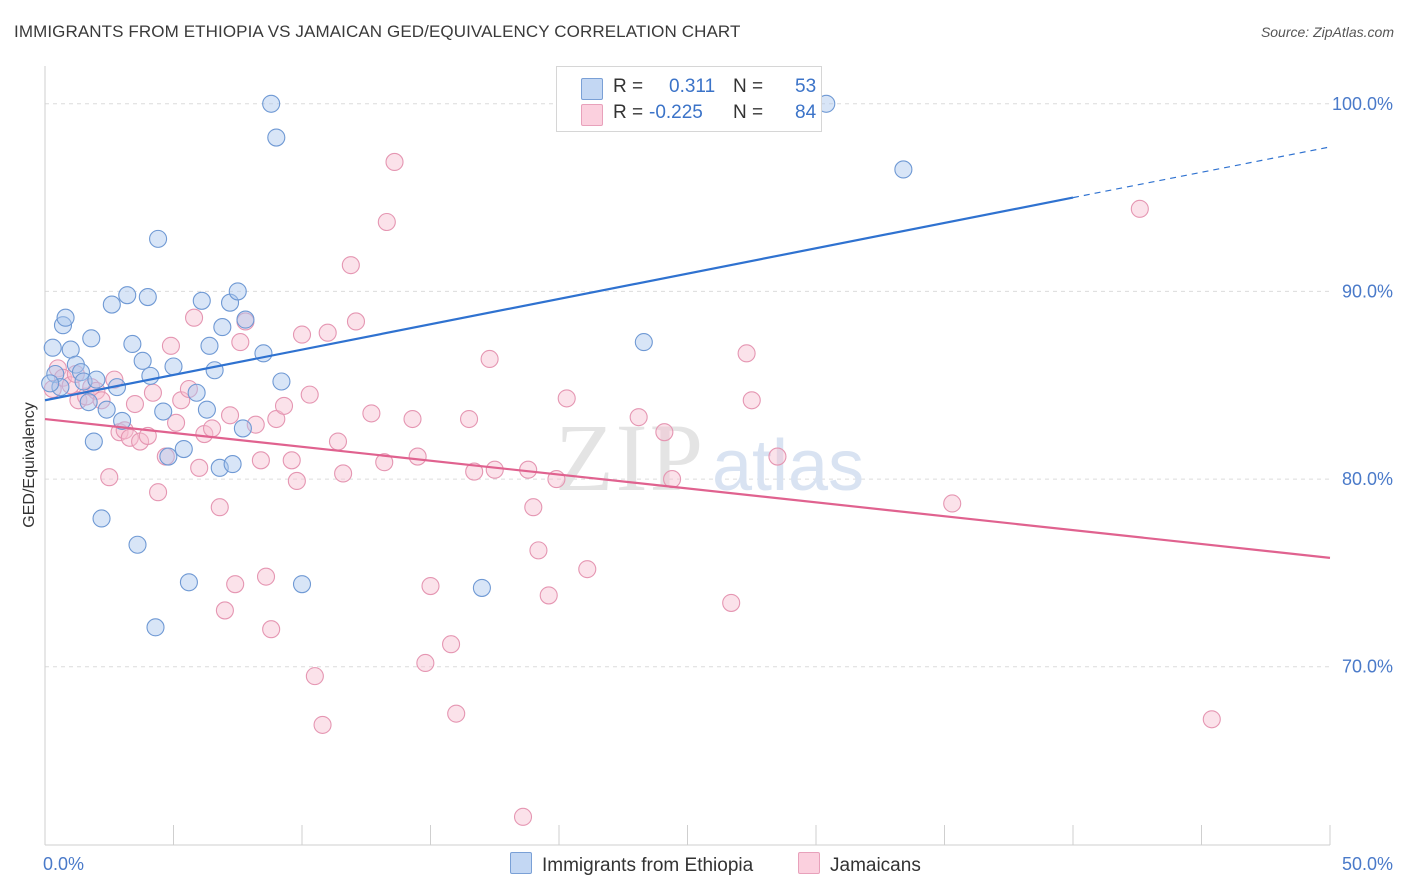 Image resolution: width=1406 pixels, height=892 pixels. I want to click on bottom-legend-label: Immigrants from Ethiopia, so click(648, 865).